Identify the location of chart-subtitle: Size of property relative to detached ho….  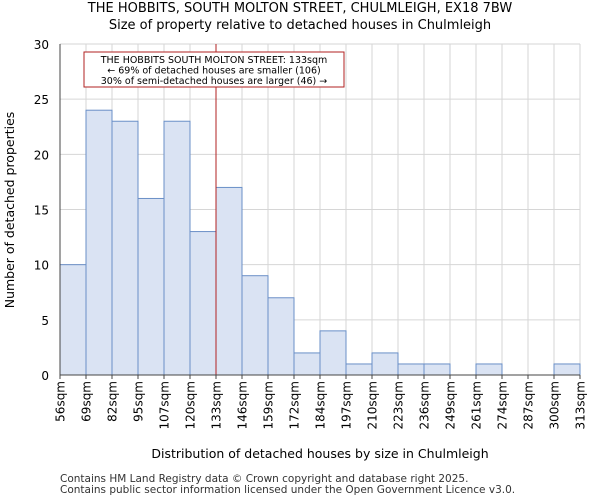
(300, 25).